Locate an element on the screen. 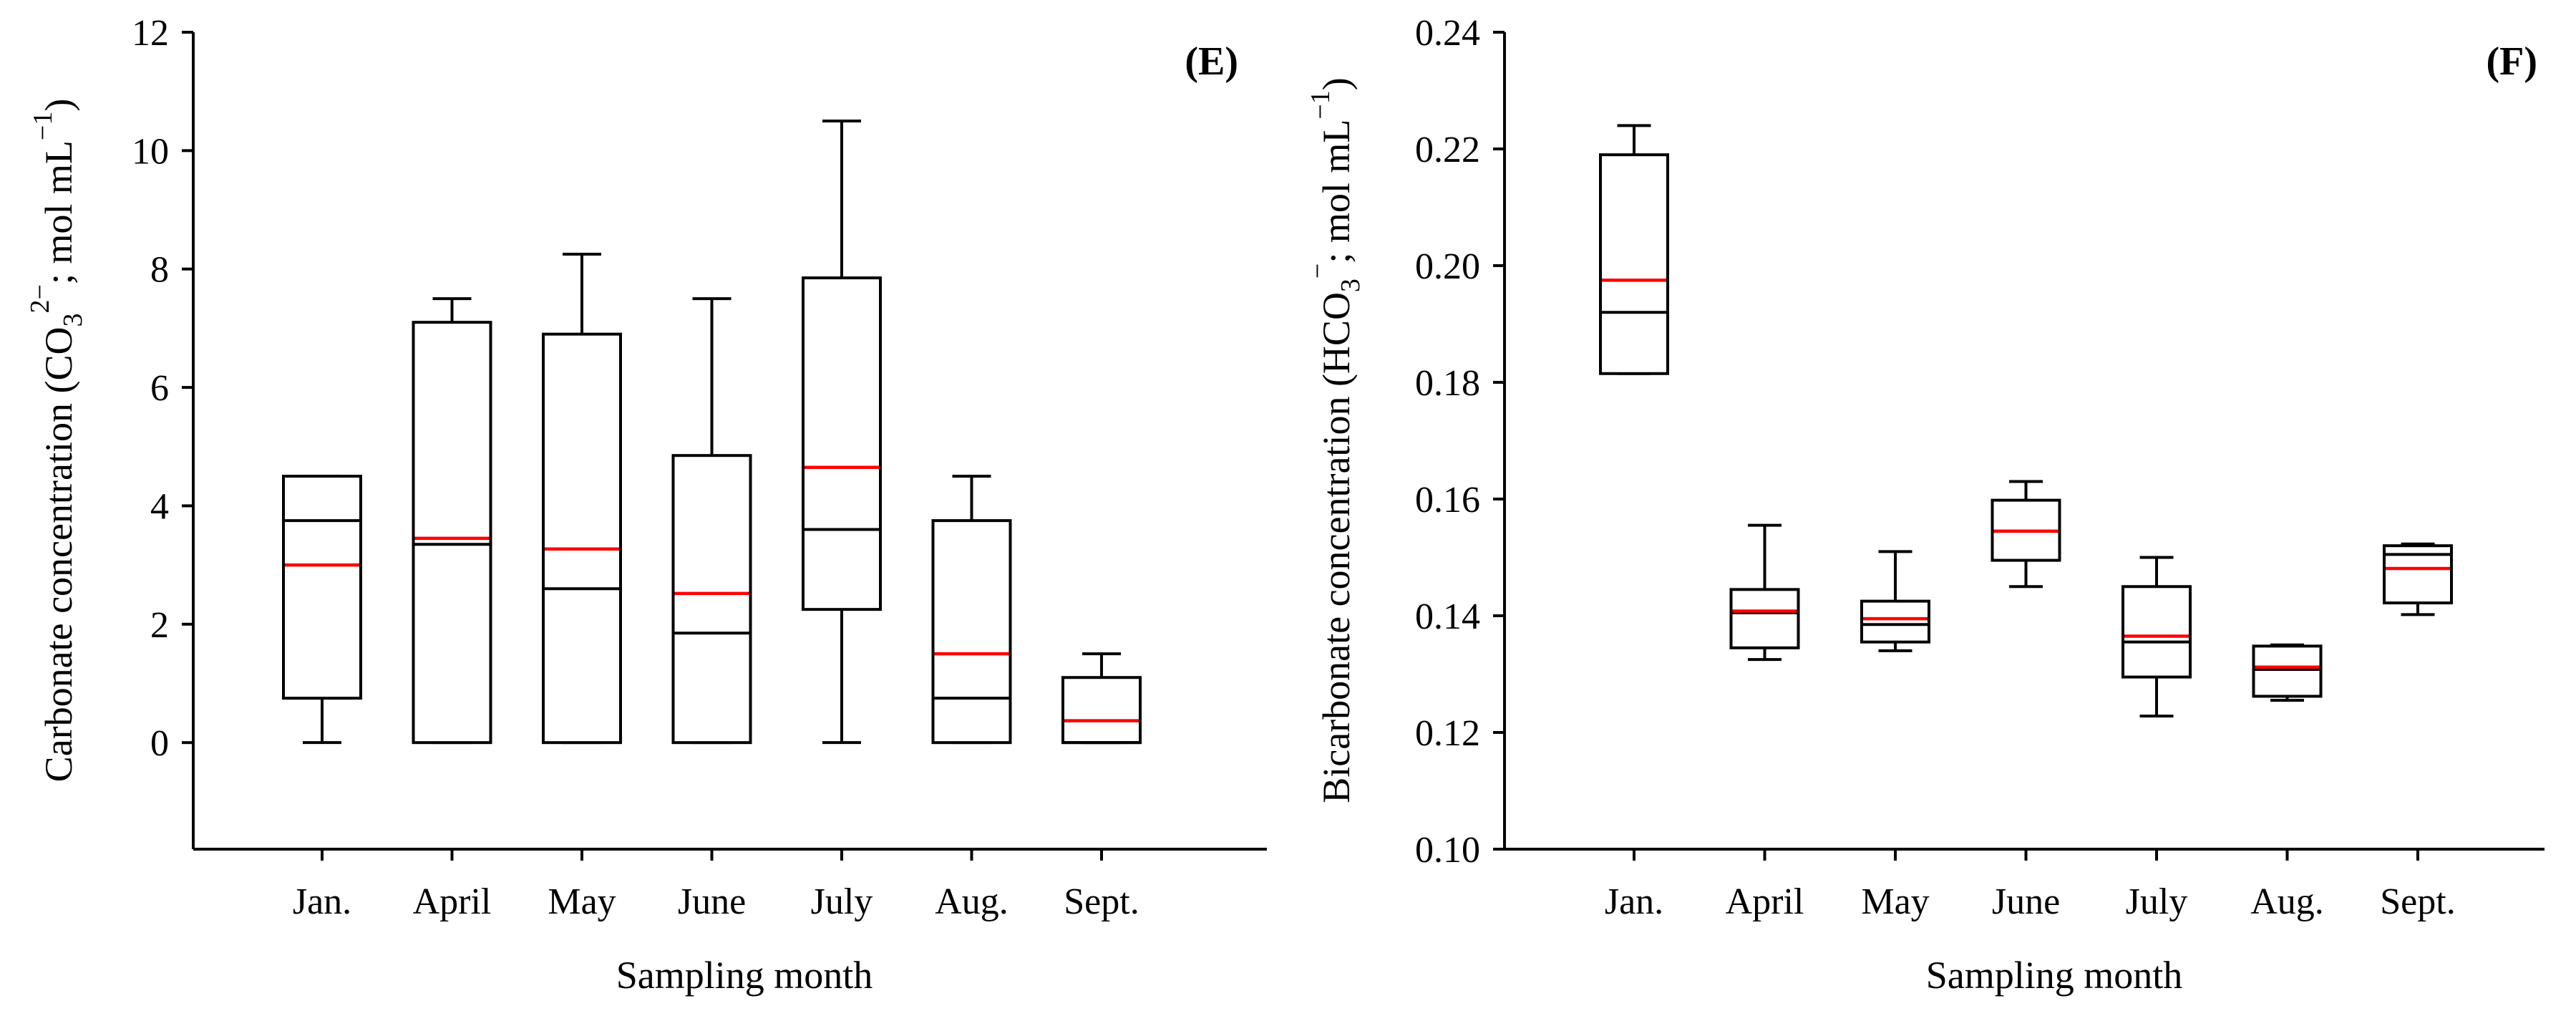  panel-label: (E) is located at coordinates (1211, 62).